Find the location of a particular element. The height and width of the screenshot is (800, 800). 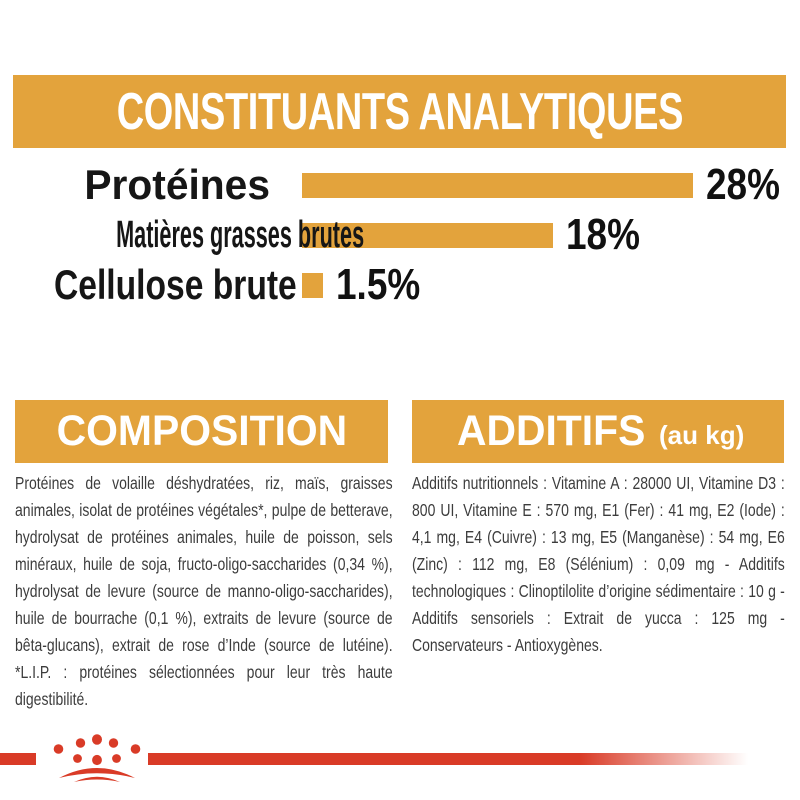

page-title: CONSTITUANTS ANALYTIQUES is located at coordinates (399, 111).